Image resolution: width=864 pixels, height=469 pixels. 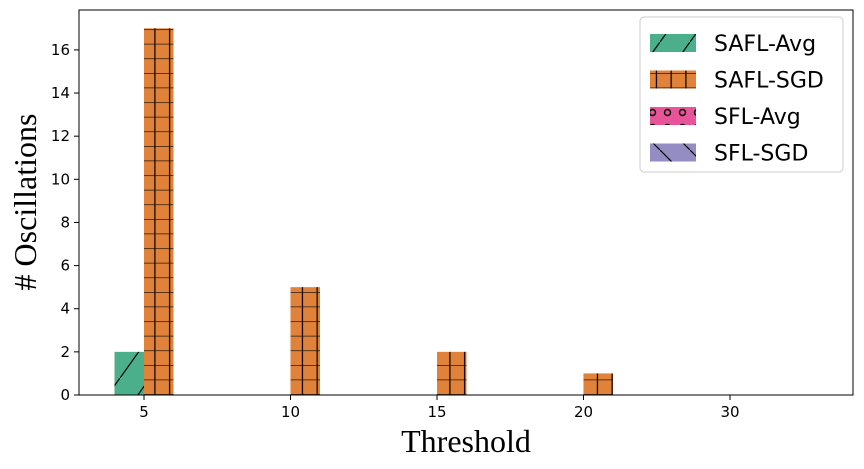 I want to click on x-axis-label: Threshold, so click(x=466, y=441).